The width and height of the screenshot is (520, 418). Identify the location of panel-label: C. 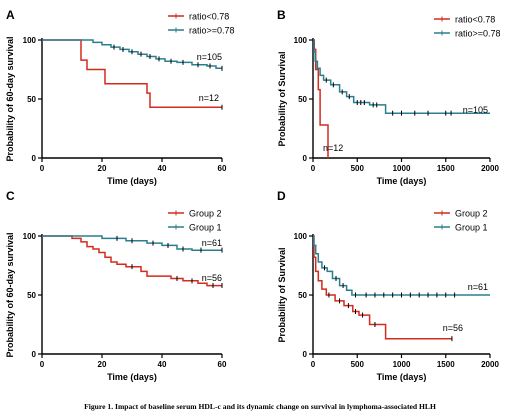
(10, 196).